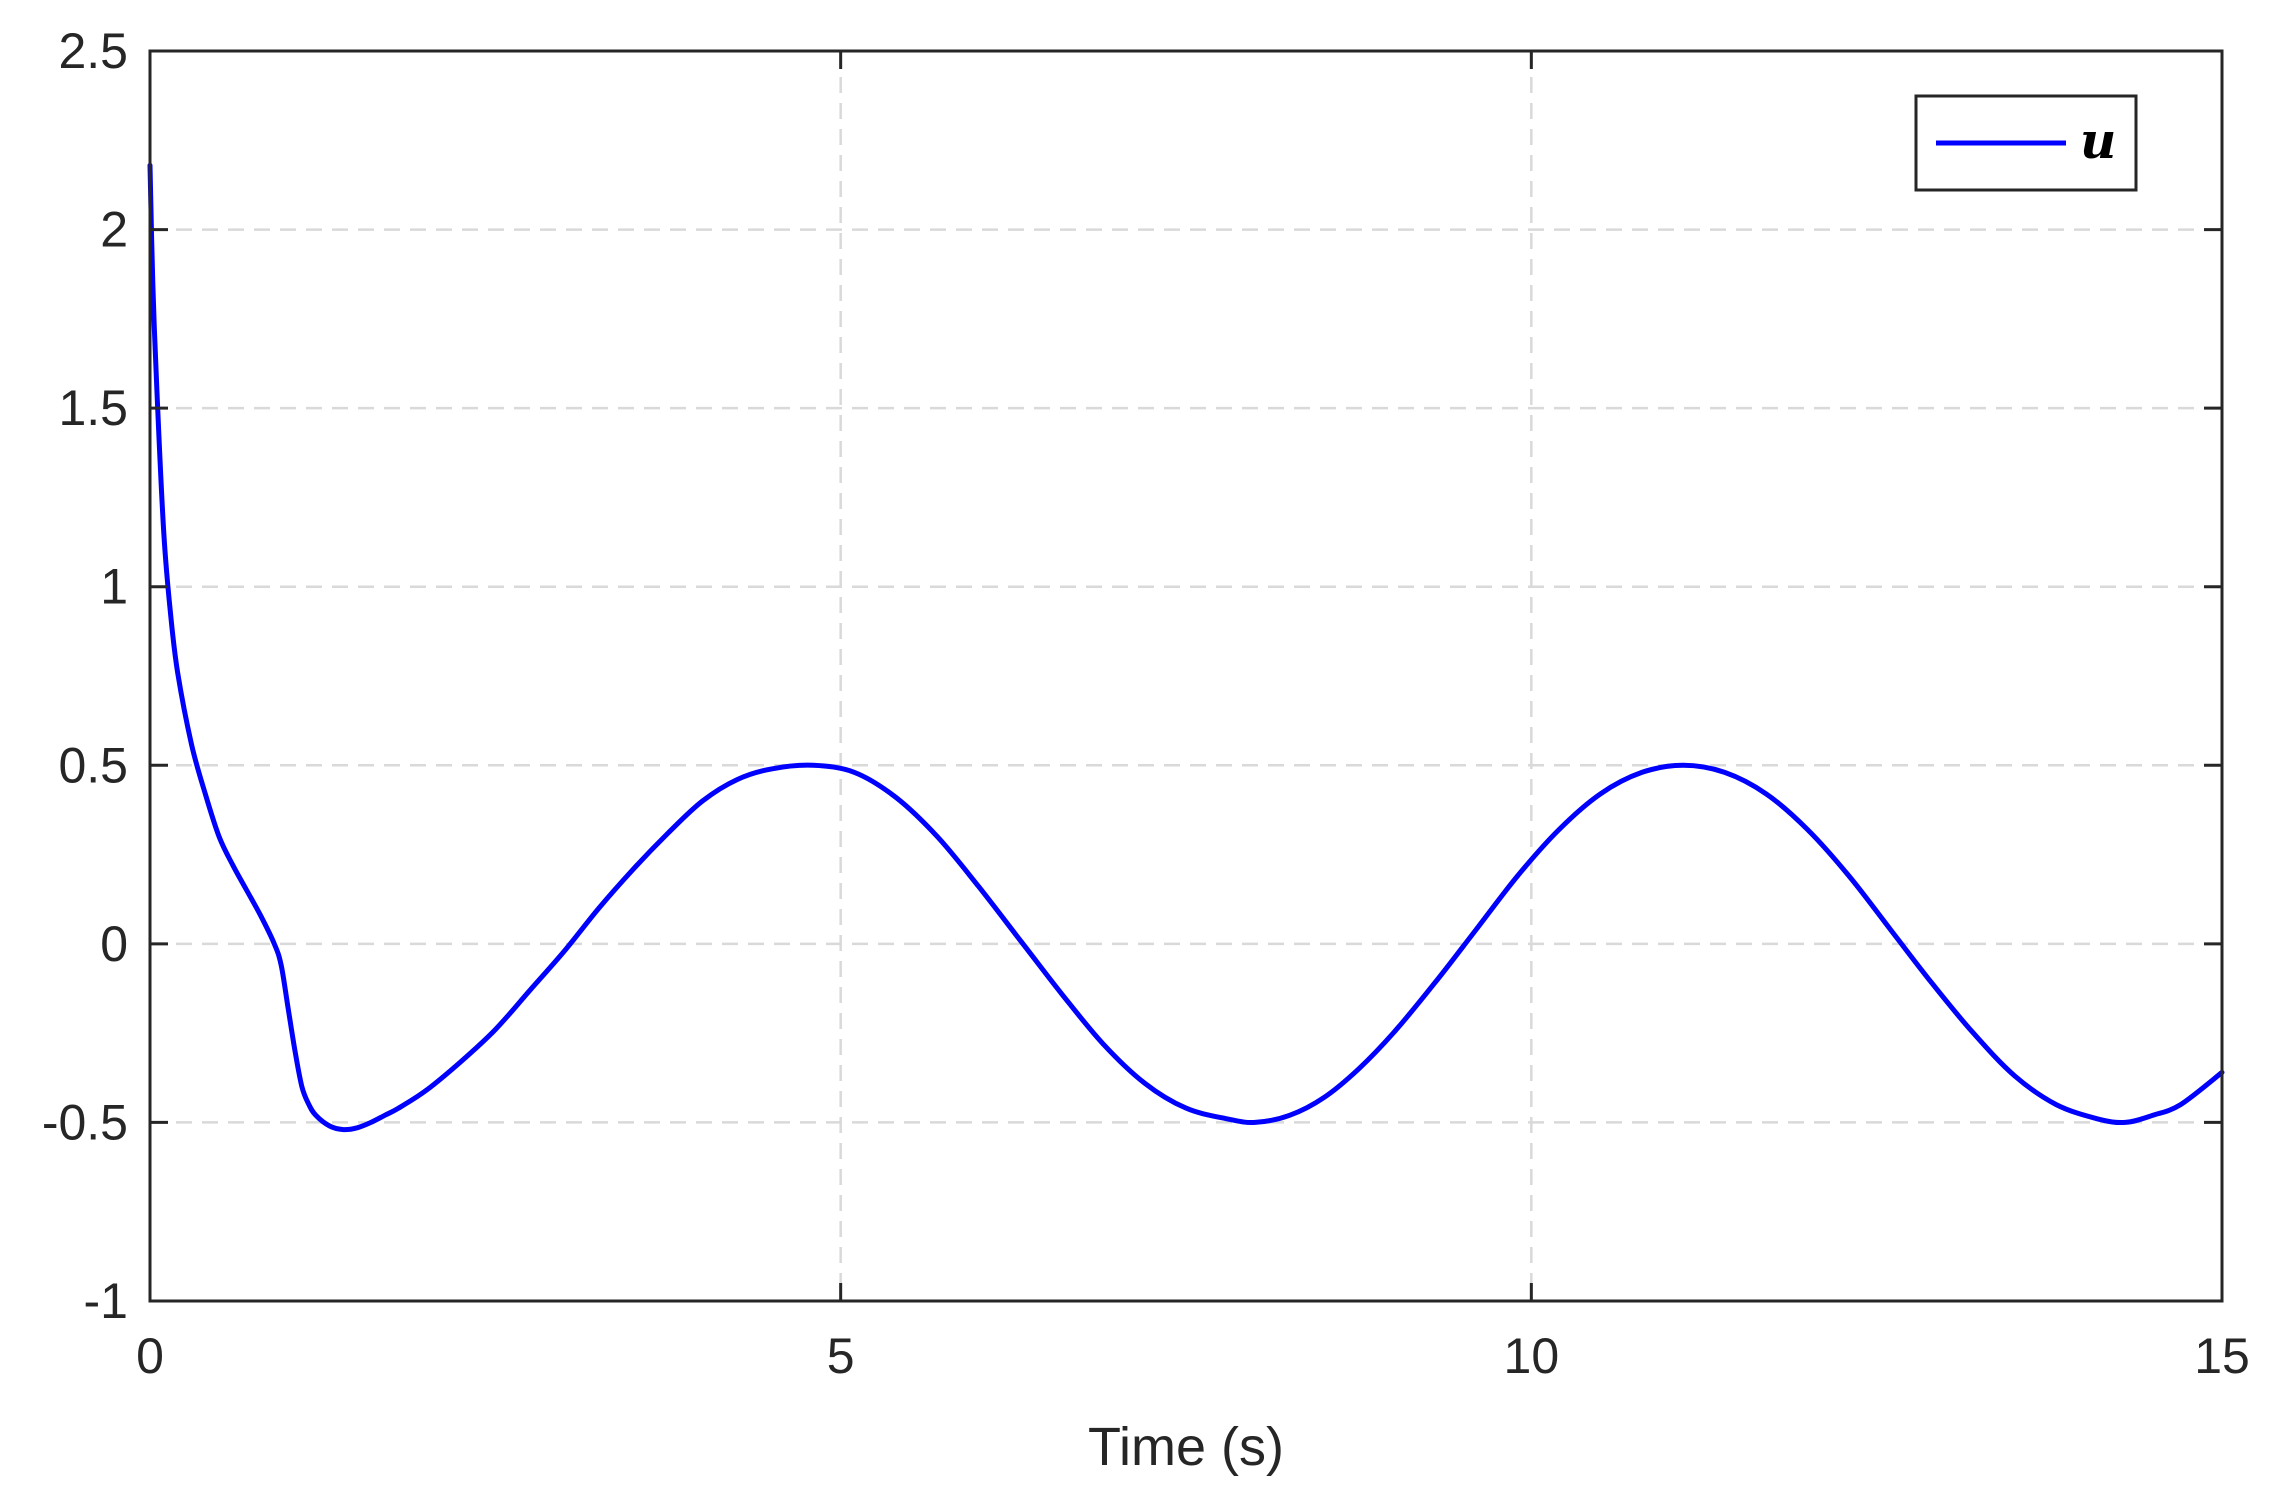 Image resolution: width=2283 pixels, height=1507 pixels. Describe the element at coordinates (1532, 1356) in the screenshot. I see `x-tick-label: 10` at that location.